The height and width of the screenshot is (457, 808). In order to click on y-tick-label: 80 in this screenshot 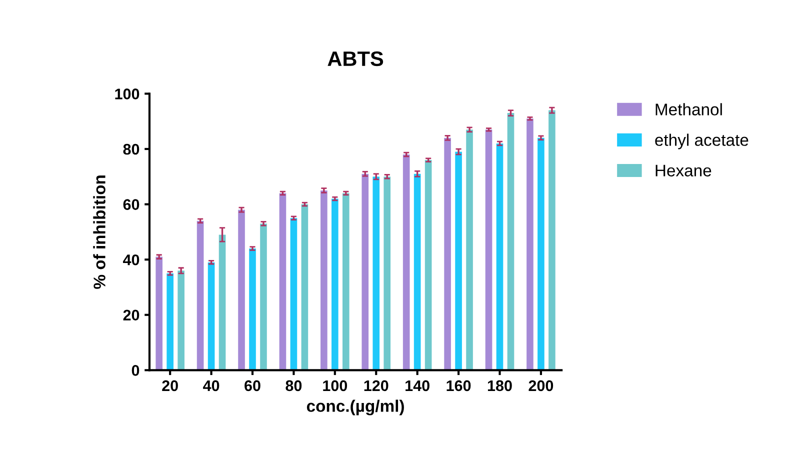, I will do `click(131, 149)`.